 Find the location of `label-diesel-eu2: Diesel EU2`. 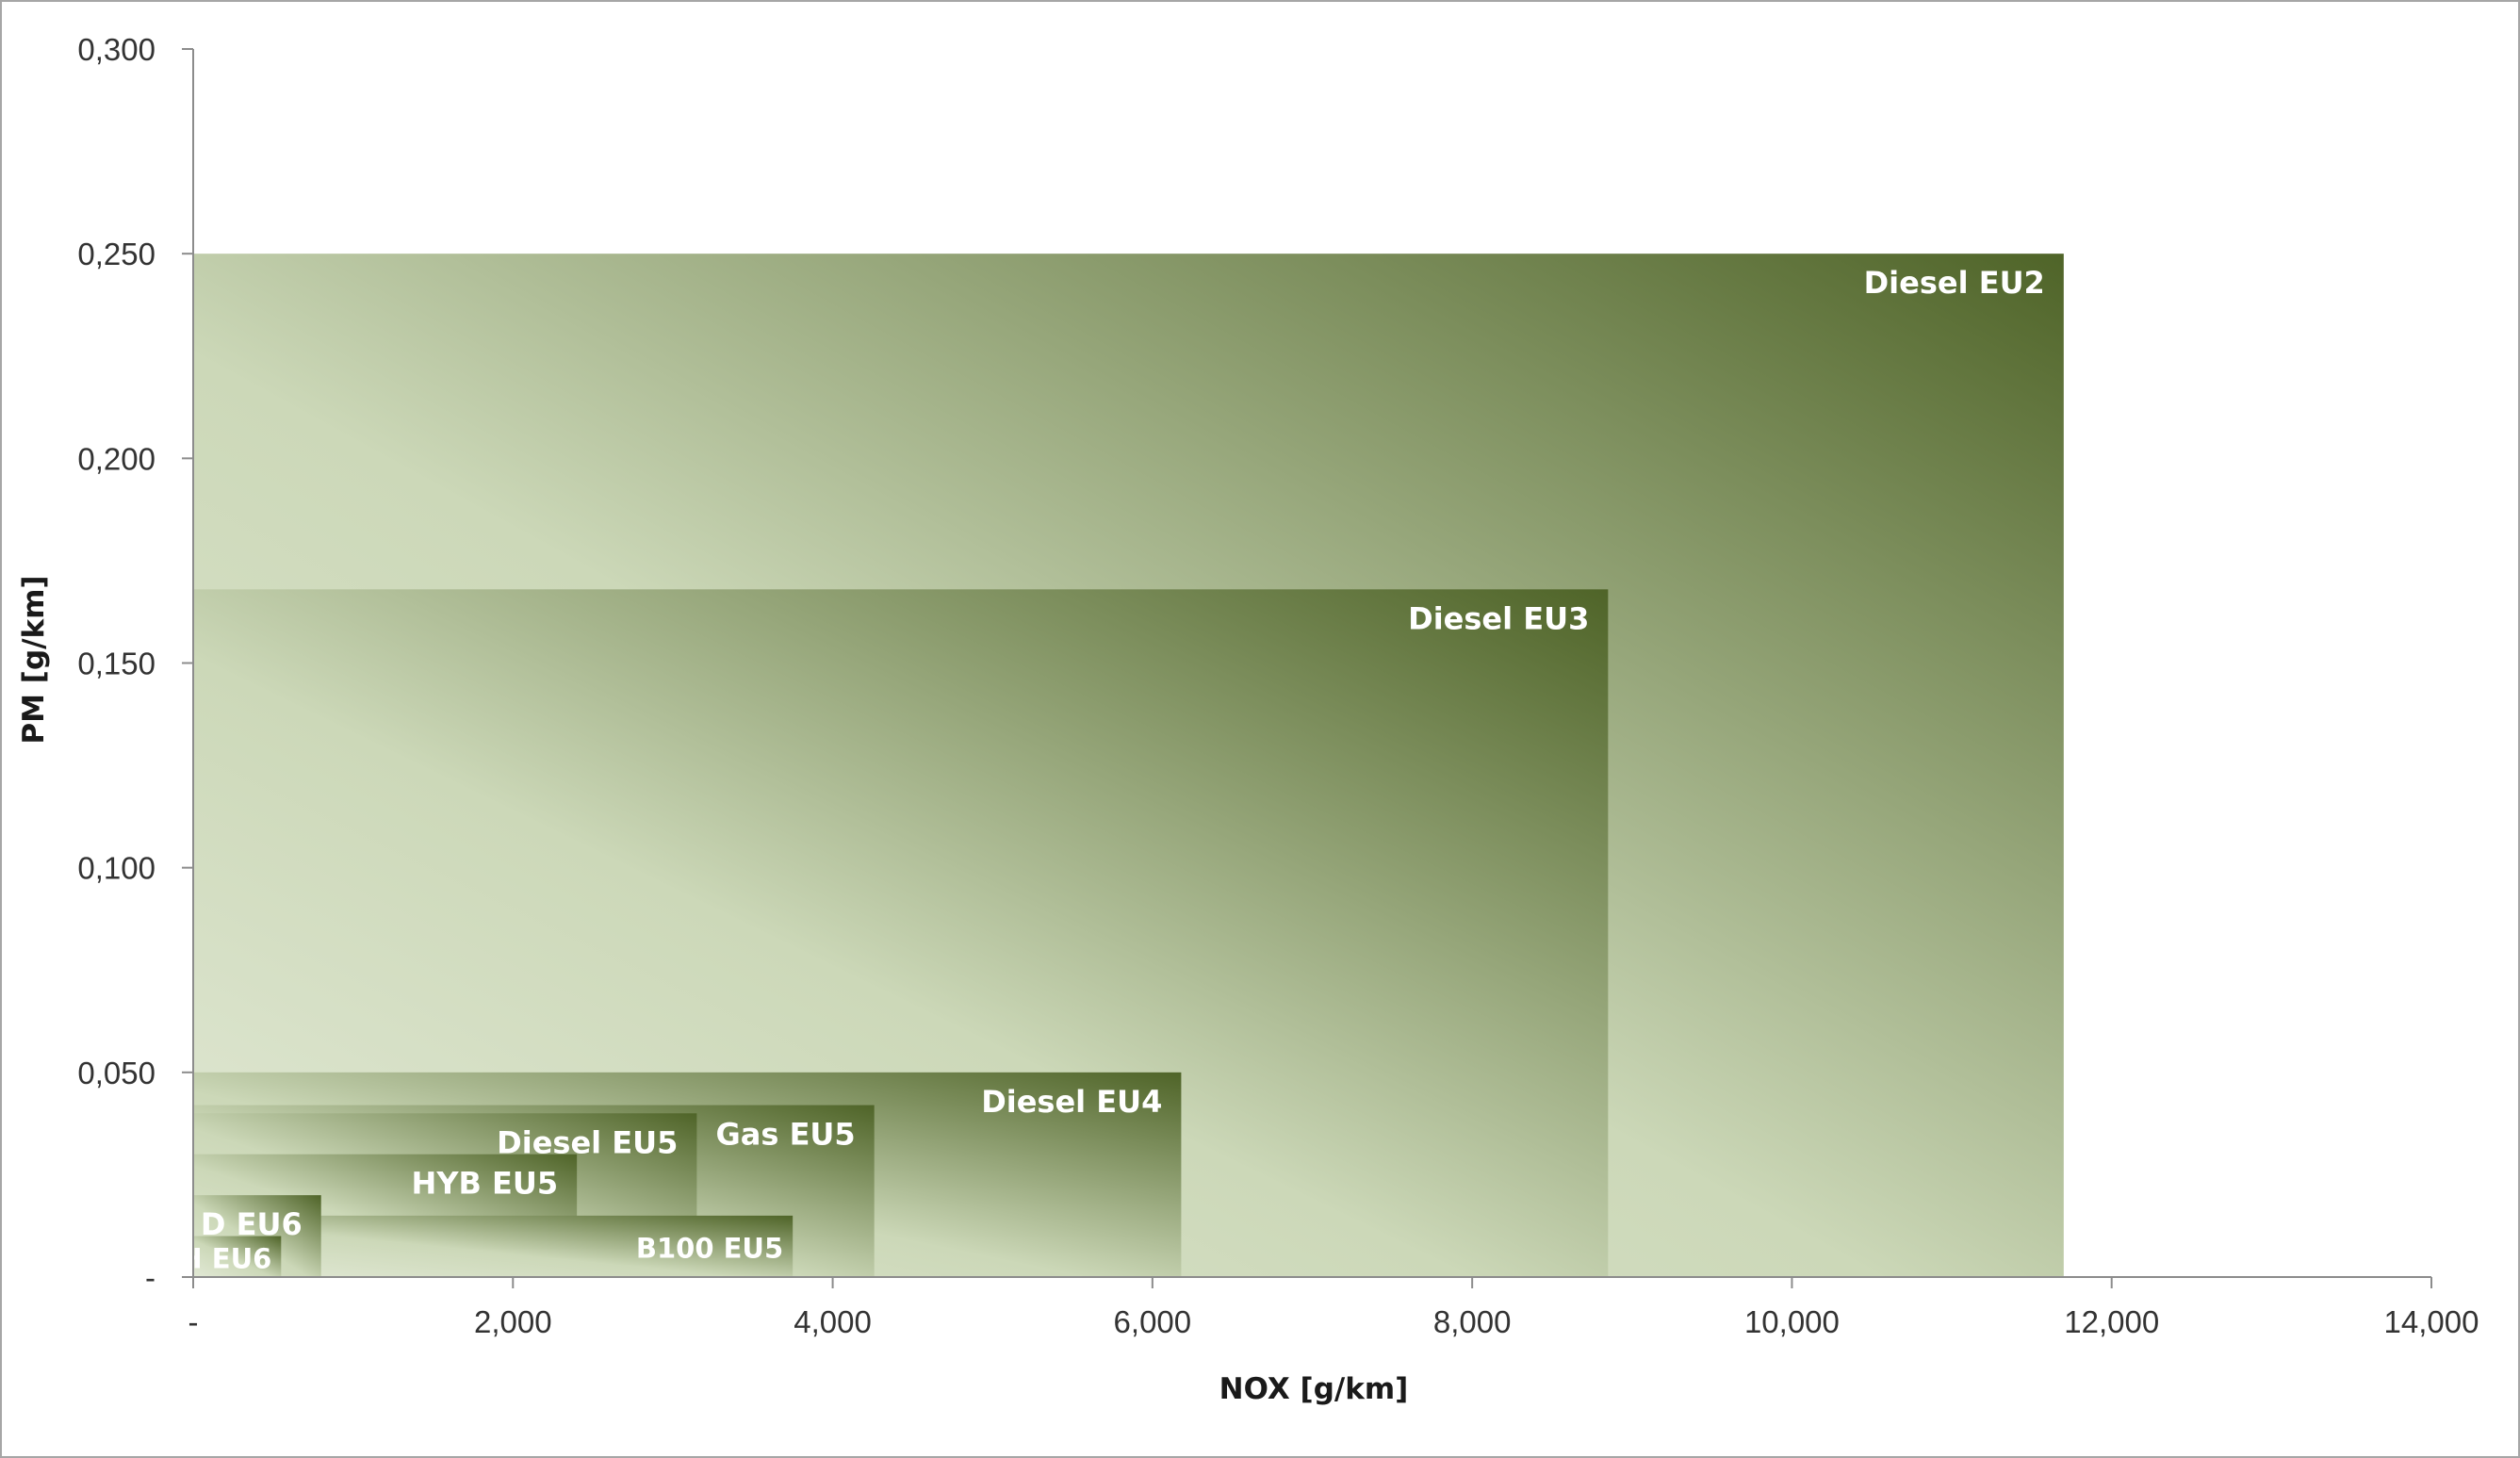

label-diesel-eu2: Diesel EU2 is located at coordinates (1954, 283).